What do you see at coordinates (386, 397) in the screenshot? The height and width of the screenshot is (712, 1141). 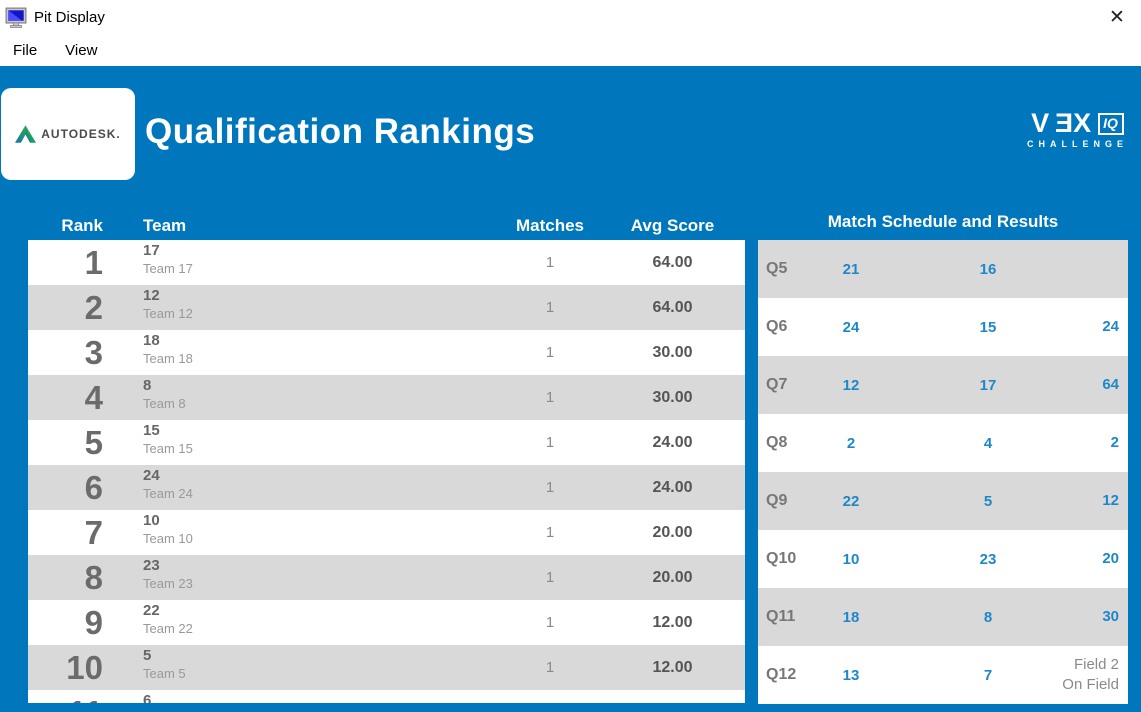 I see `ranking-row: 4 8 Team 8 1 30.00` at bounding box center [386, 397].